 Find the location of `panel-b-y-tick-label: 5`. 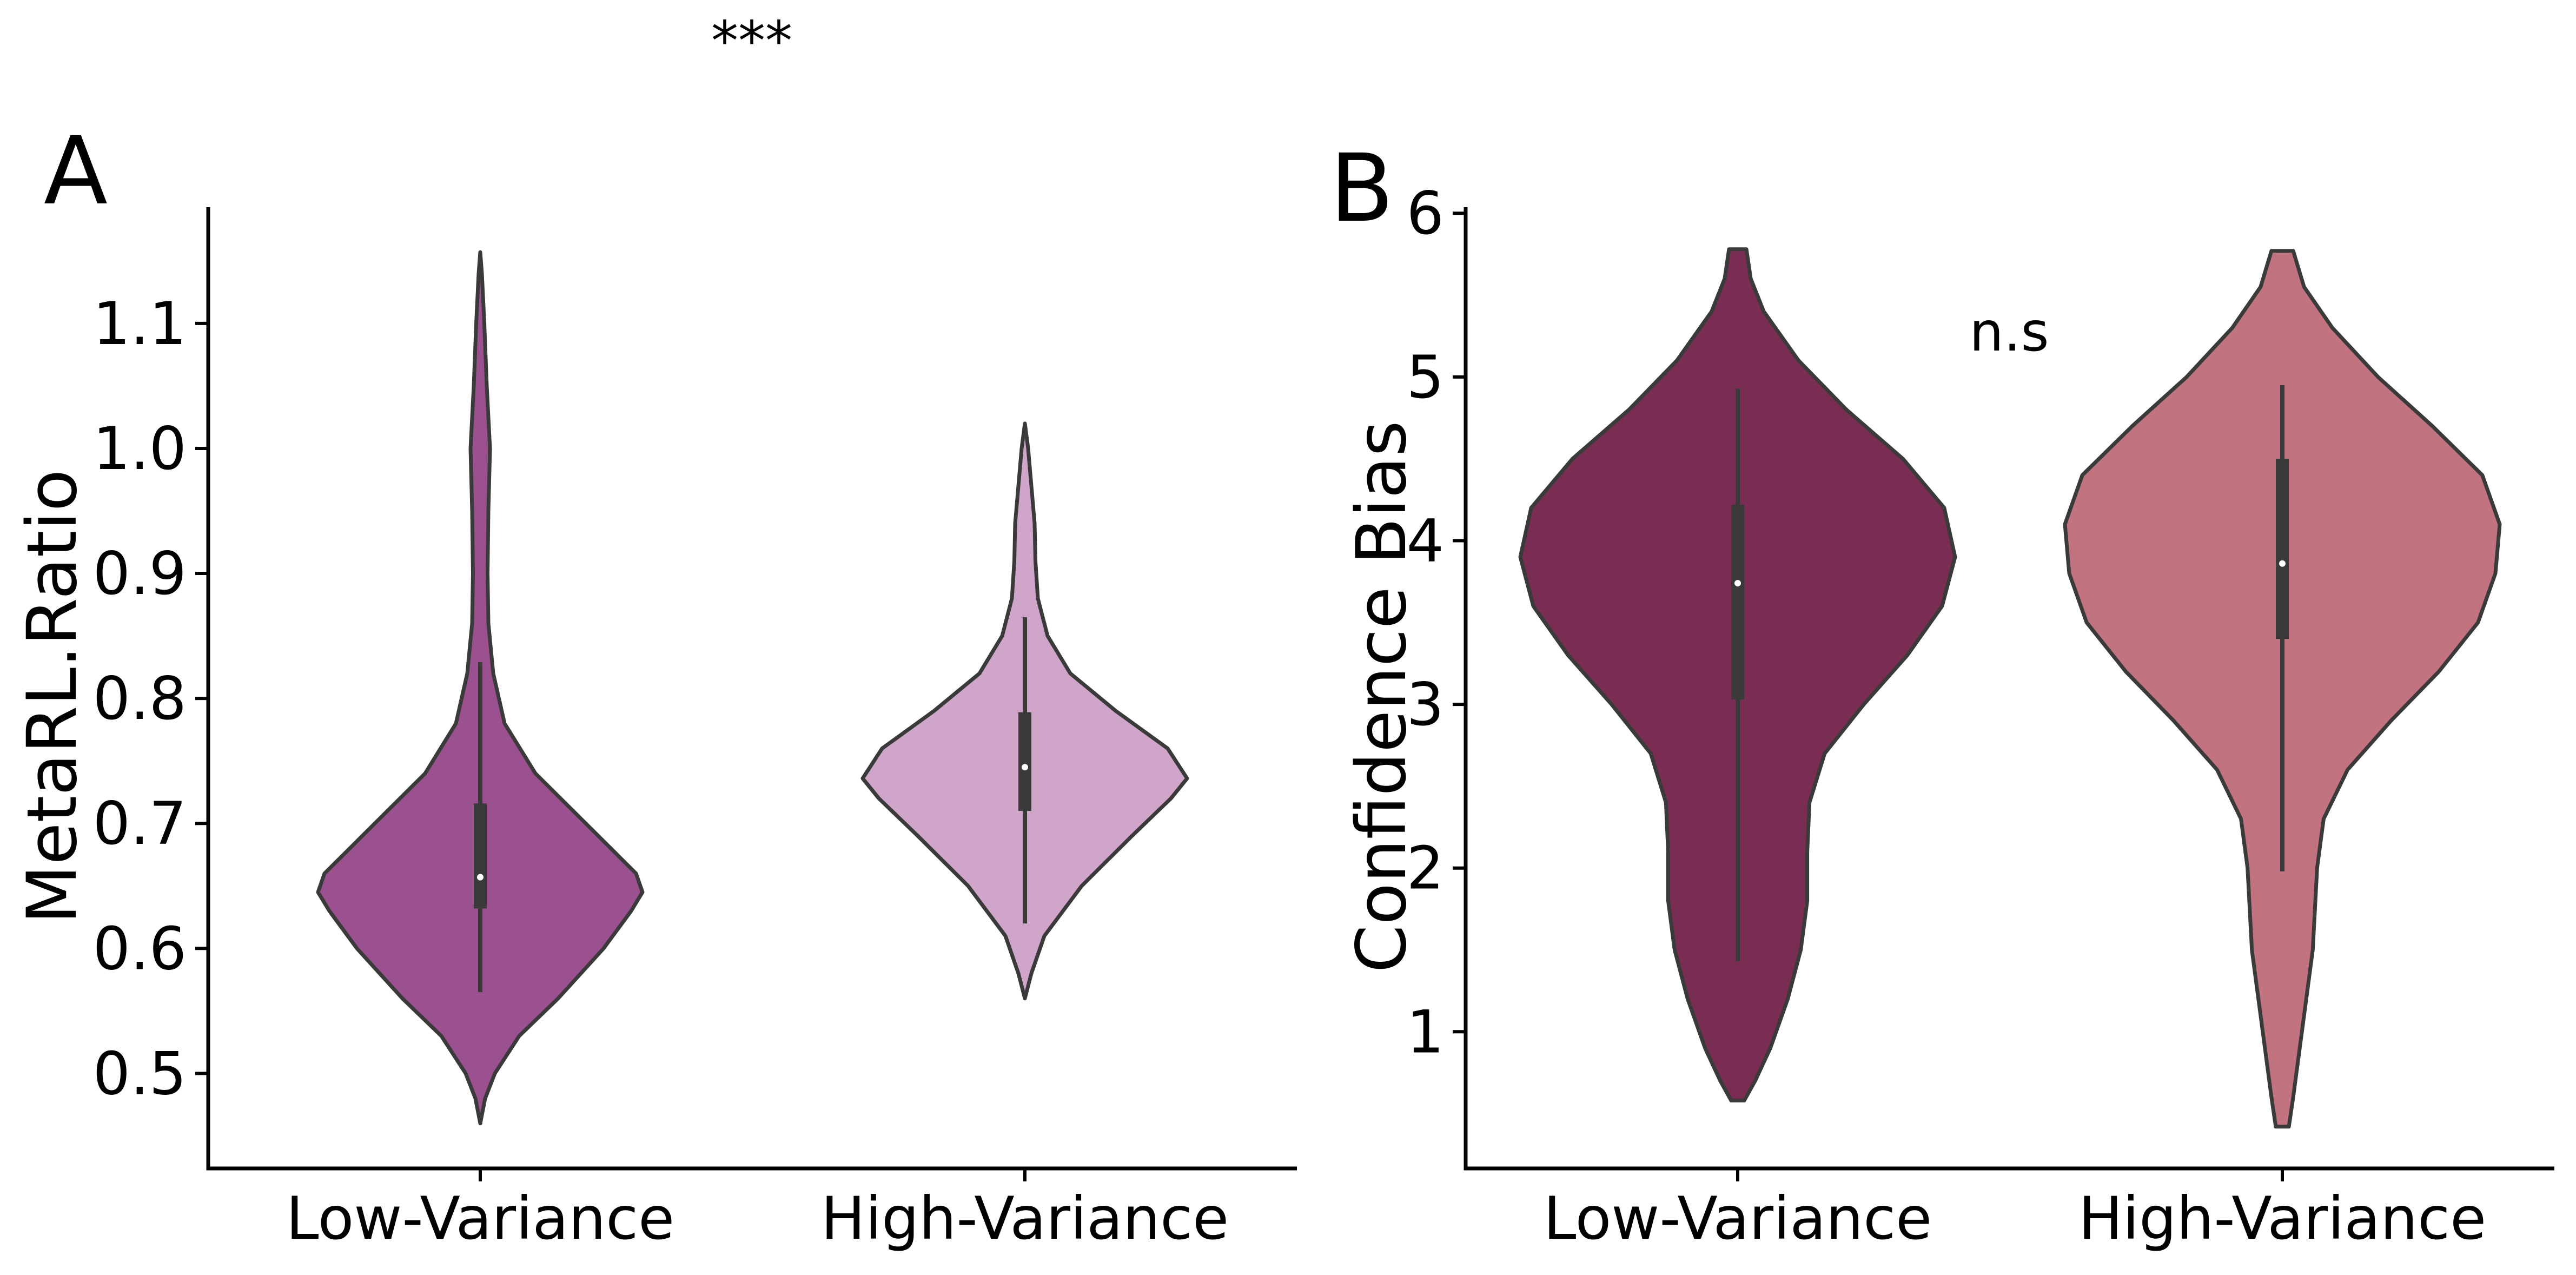

panel-b-y-tick-label: 5 is located at coordinates (1426, 377).